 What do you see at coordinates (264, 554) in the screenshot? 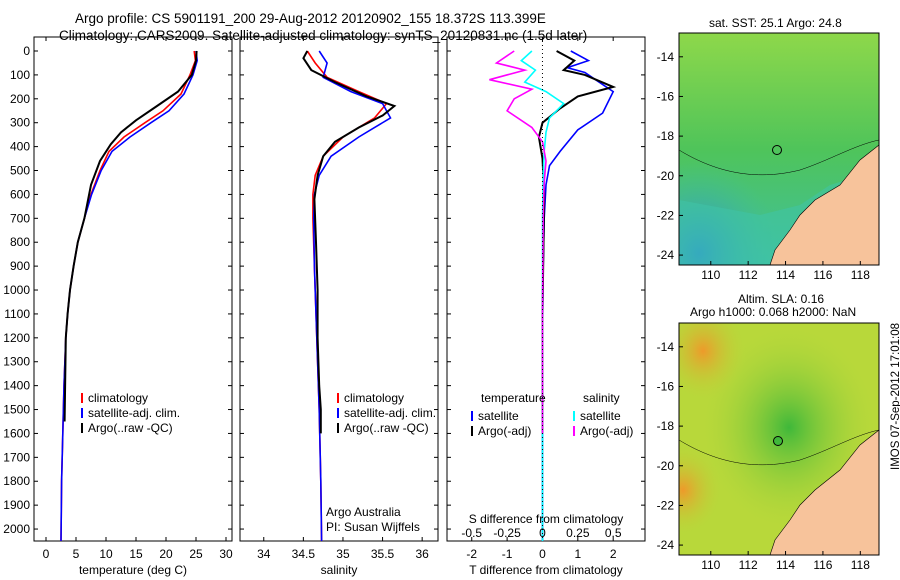
I see `salinity-xtick-label: 34` at bounding box center [264, 554].